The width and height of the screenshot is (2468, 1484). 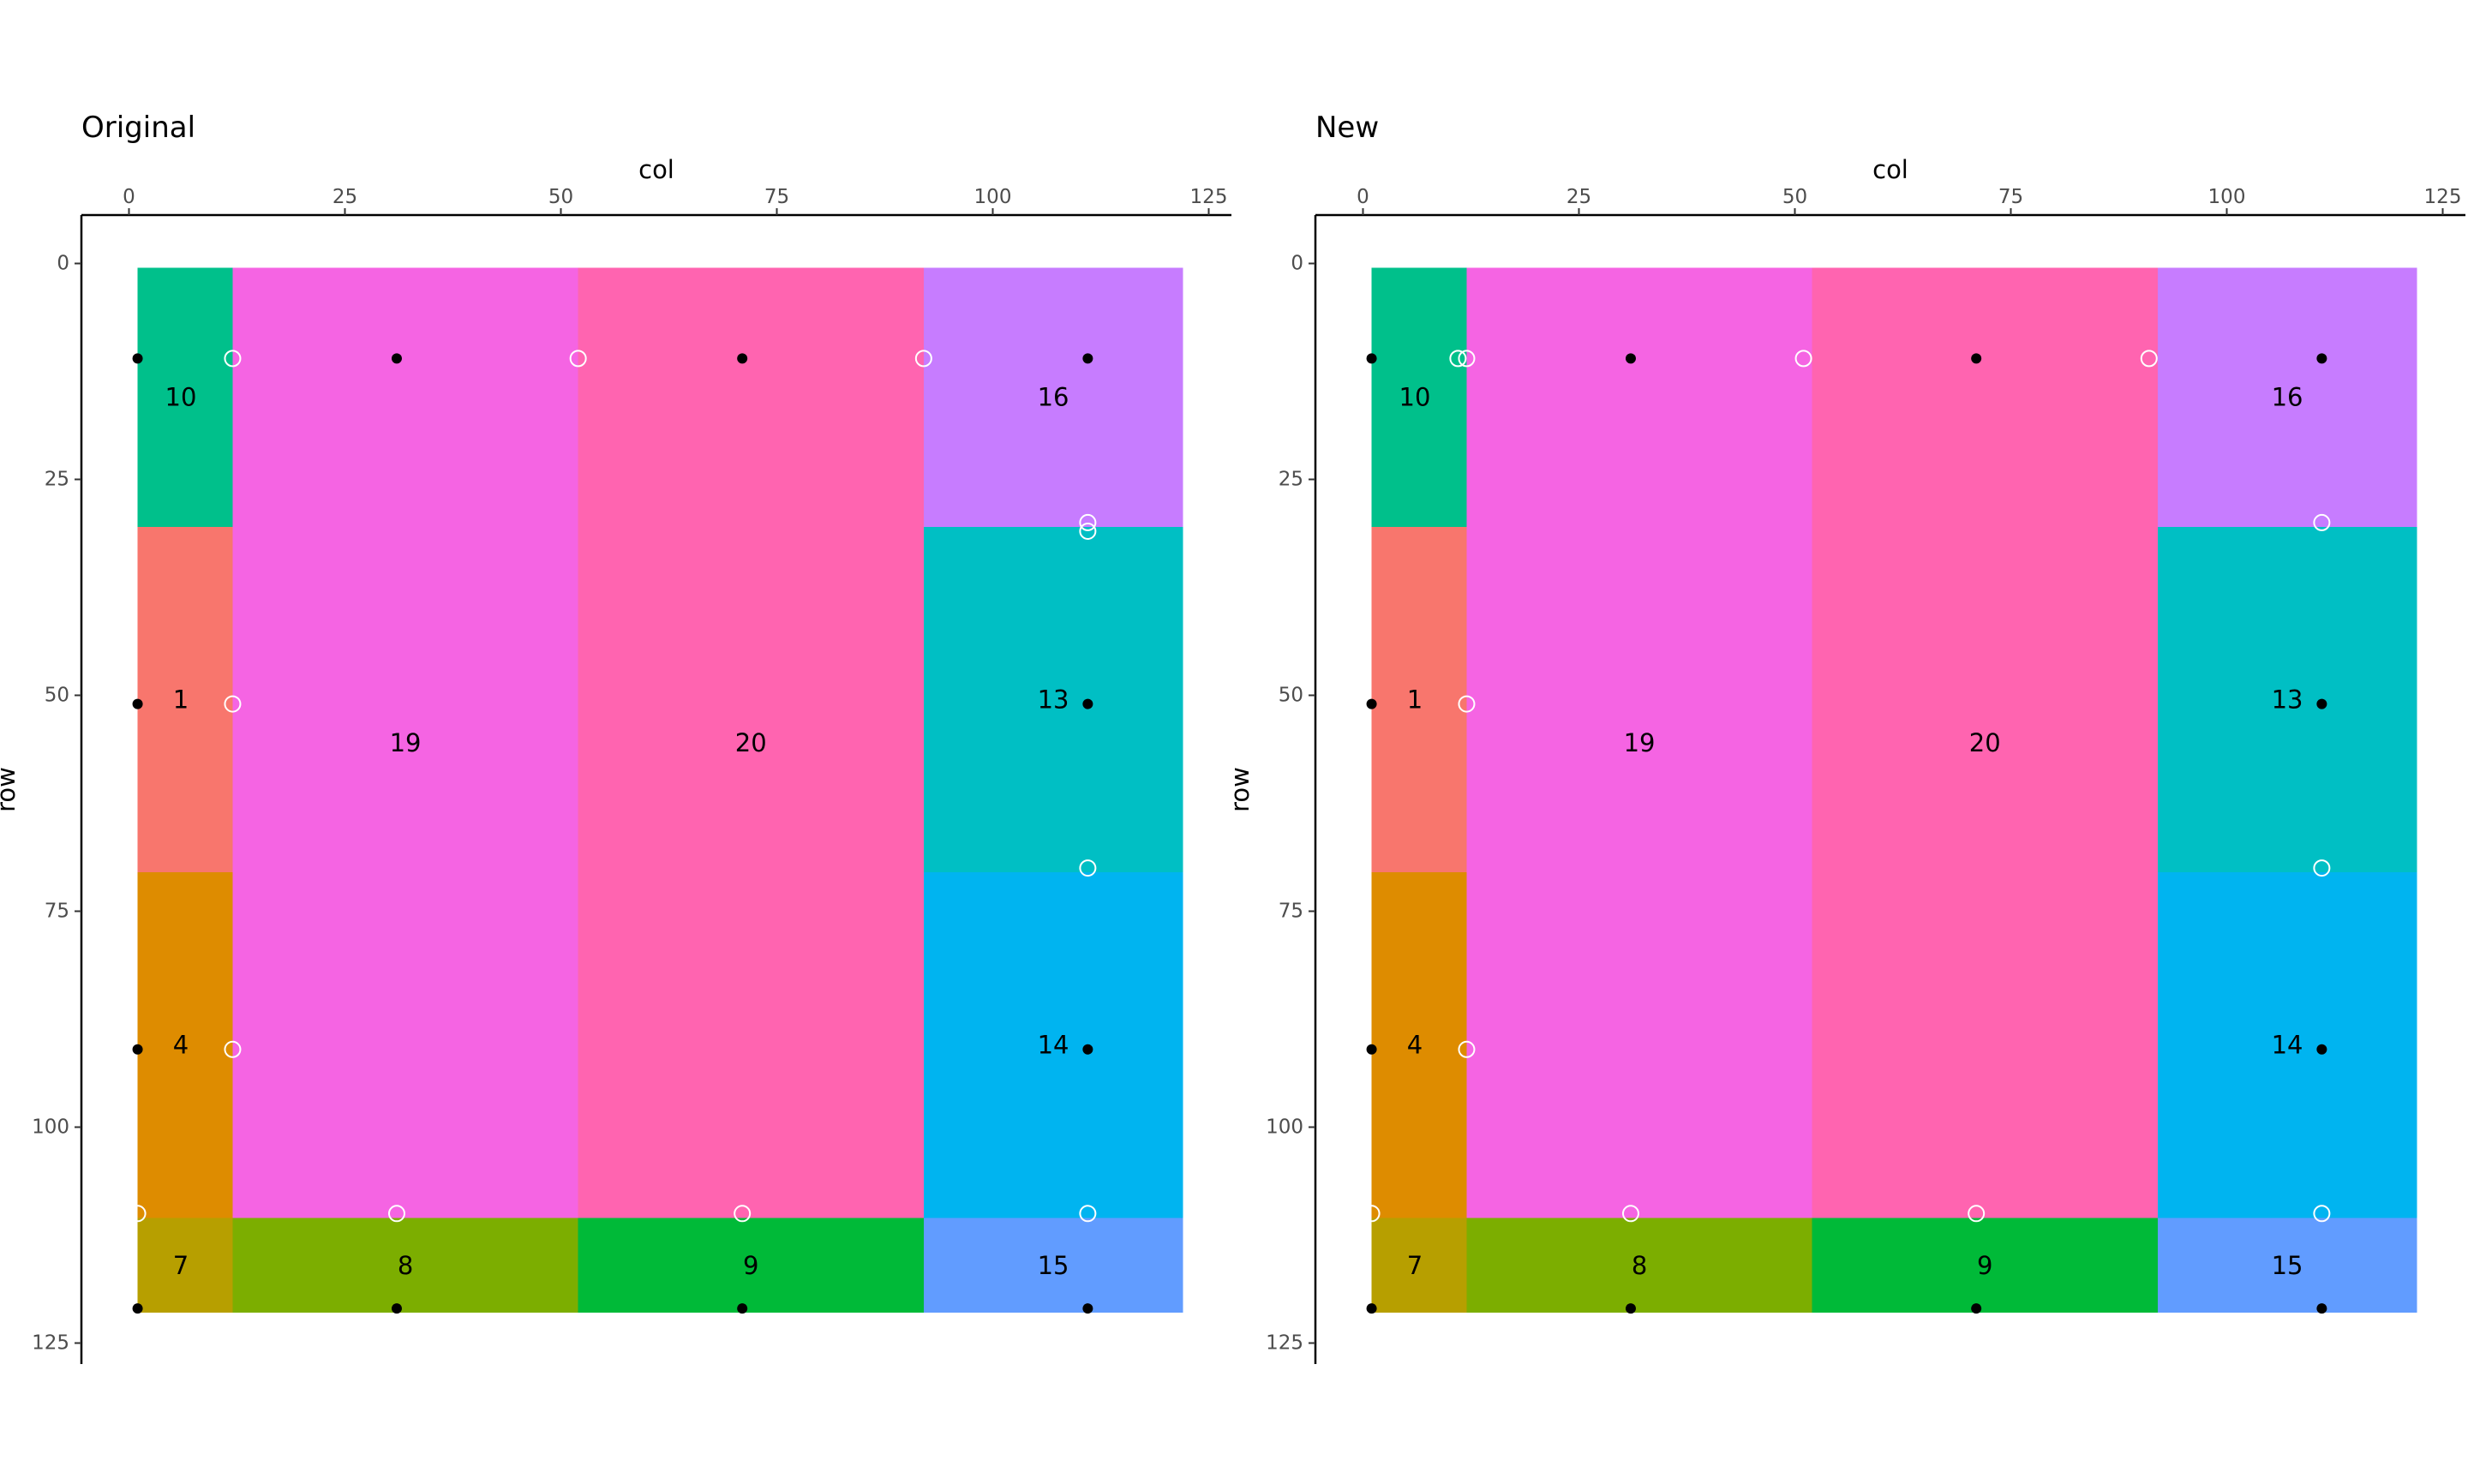 What do you see at coordinates (181, 1045) in the screenshot?
I see `region-label: 4` at bounding box center [181, 1045].